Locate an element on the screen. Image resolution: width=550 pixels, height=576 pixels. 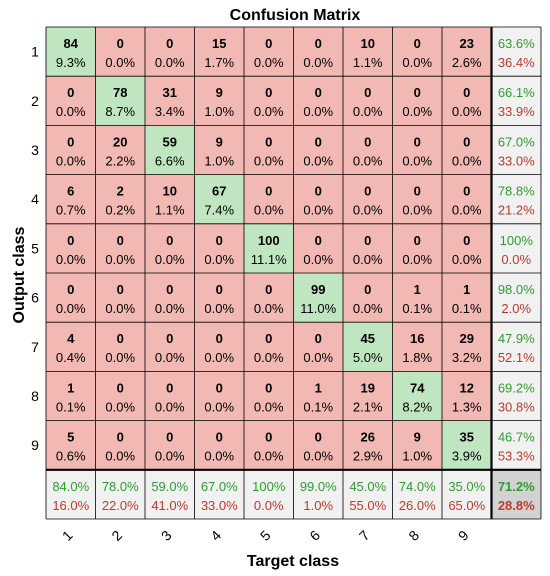
col-recall: 78.0% is located at coordinates (120, 486).